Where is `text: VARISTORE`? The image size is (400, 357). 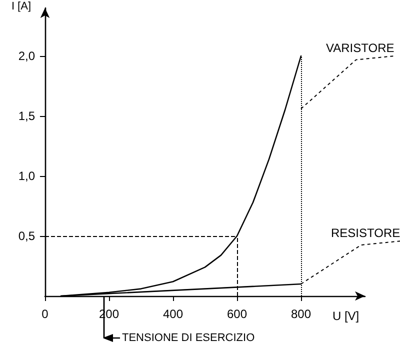 text: VARISTORE is located at coordinates (360, 47).